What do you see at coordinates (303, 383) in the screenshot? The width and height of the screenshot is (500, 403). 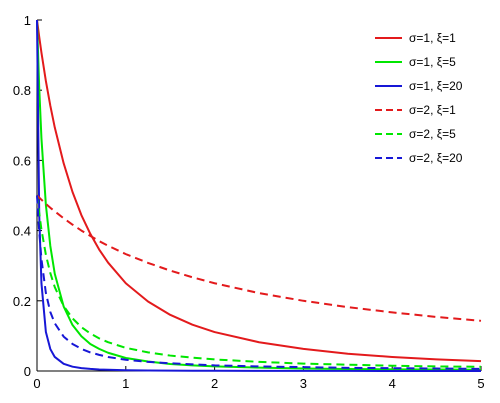 I see `x-tick-label: 3` at bounding box center [303, 383].